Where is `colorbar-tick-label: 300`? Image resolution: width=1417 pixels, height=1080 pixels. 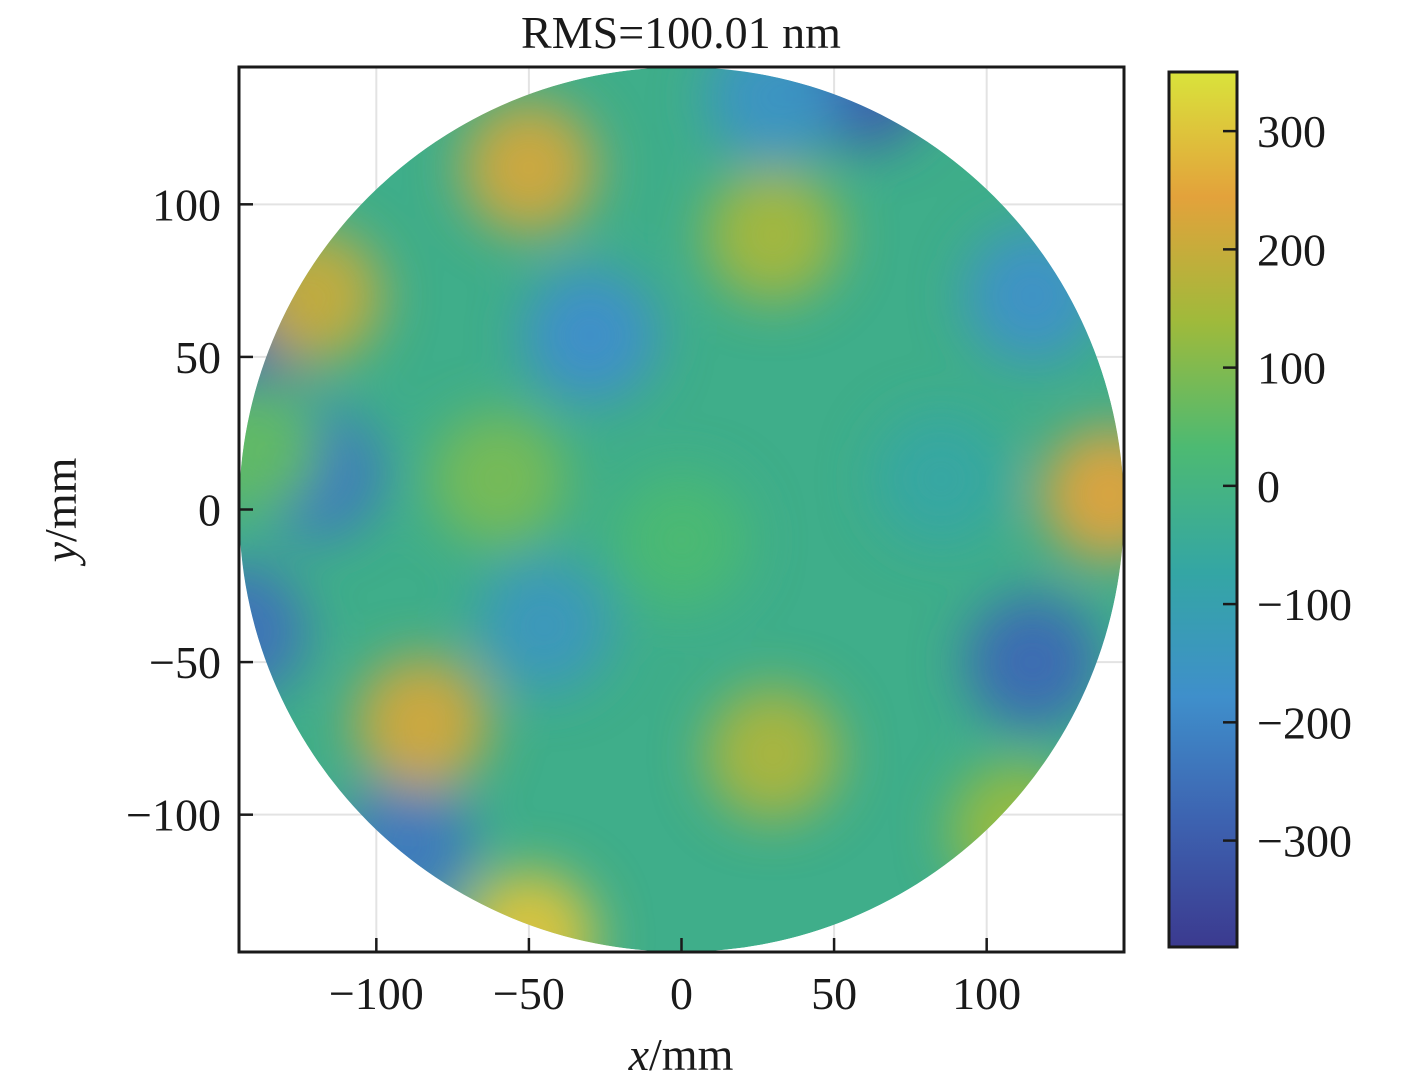
colorbar-tick-label: 300 is located at coordinates (1291, 131).